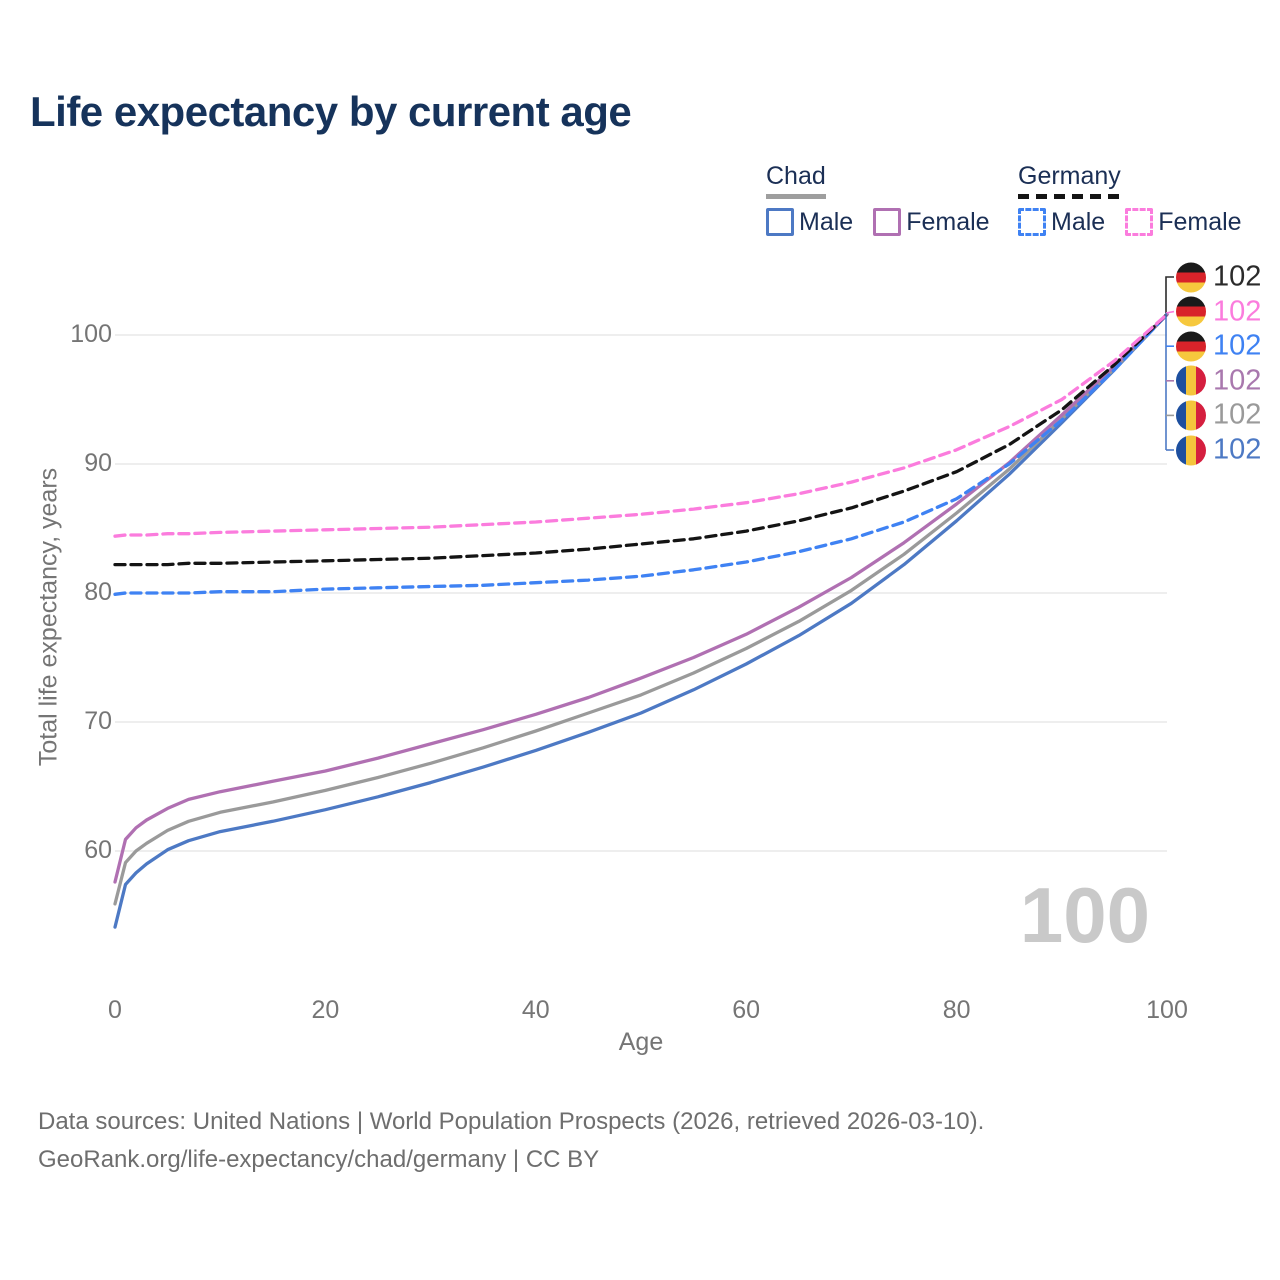  Describe the element at coordinates (98, 463) in the screenshot. I see `y-tick-label: 90` at that location.